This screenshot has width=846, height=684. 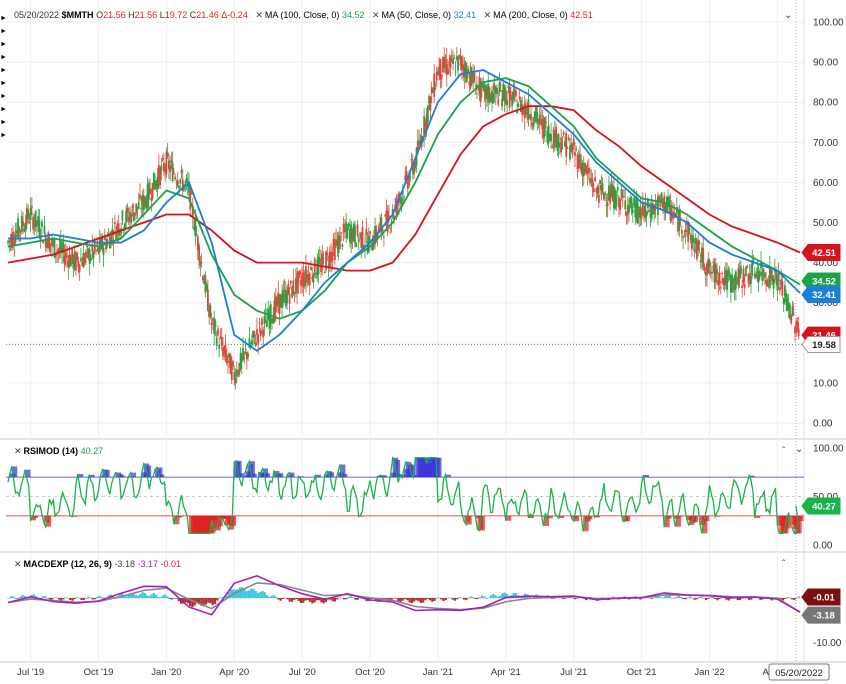 I want to click on remove-ma200-icon: ✕, so click(x=487, y=15).